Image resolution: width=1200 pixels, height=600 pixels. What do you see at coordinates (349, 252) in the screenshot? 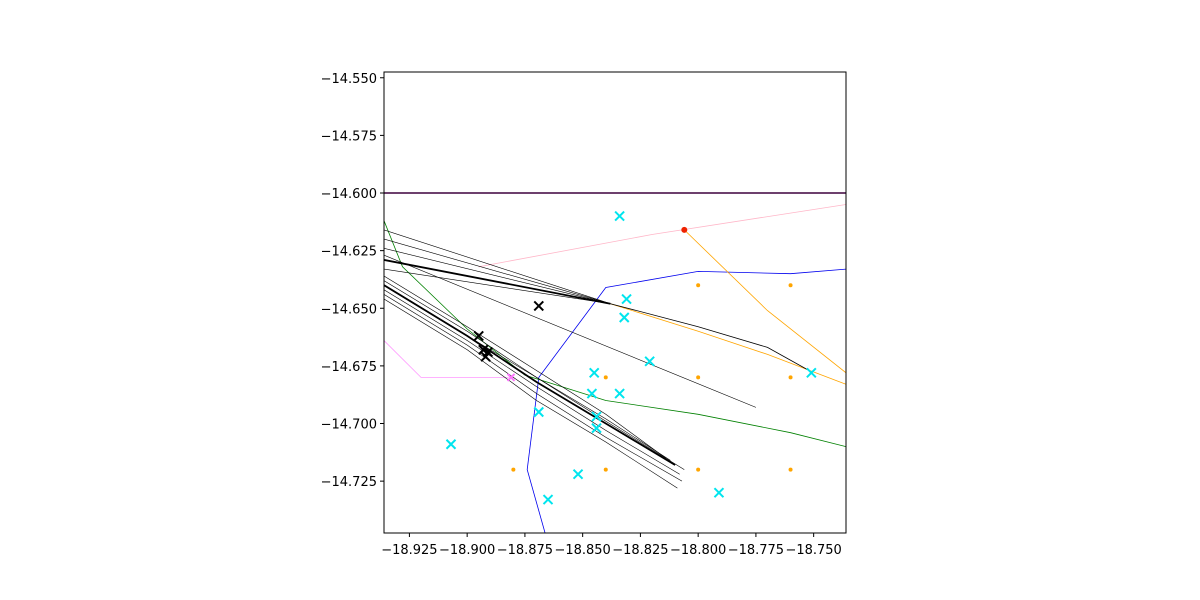
I see `y-tick-label-3: −14.625` at bounding box center [349, 252].